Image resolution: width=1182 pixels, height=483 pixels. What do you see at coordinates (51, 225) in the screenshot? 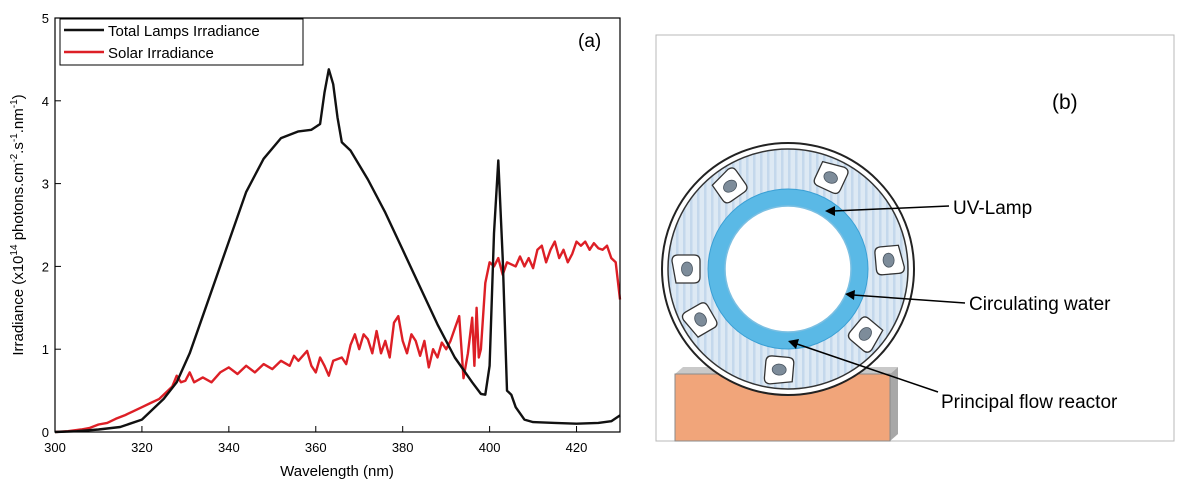
I see `y-axis-ticks: 0 1 2 3 4 5` at bounding box center [51, 225].